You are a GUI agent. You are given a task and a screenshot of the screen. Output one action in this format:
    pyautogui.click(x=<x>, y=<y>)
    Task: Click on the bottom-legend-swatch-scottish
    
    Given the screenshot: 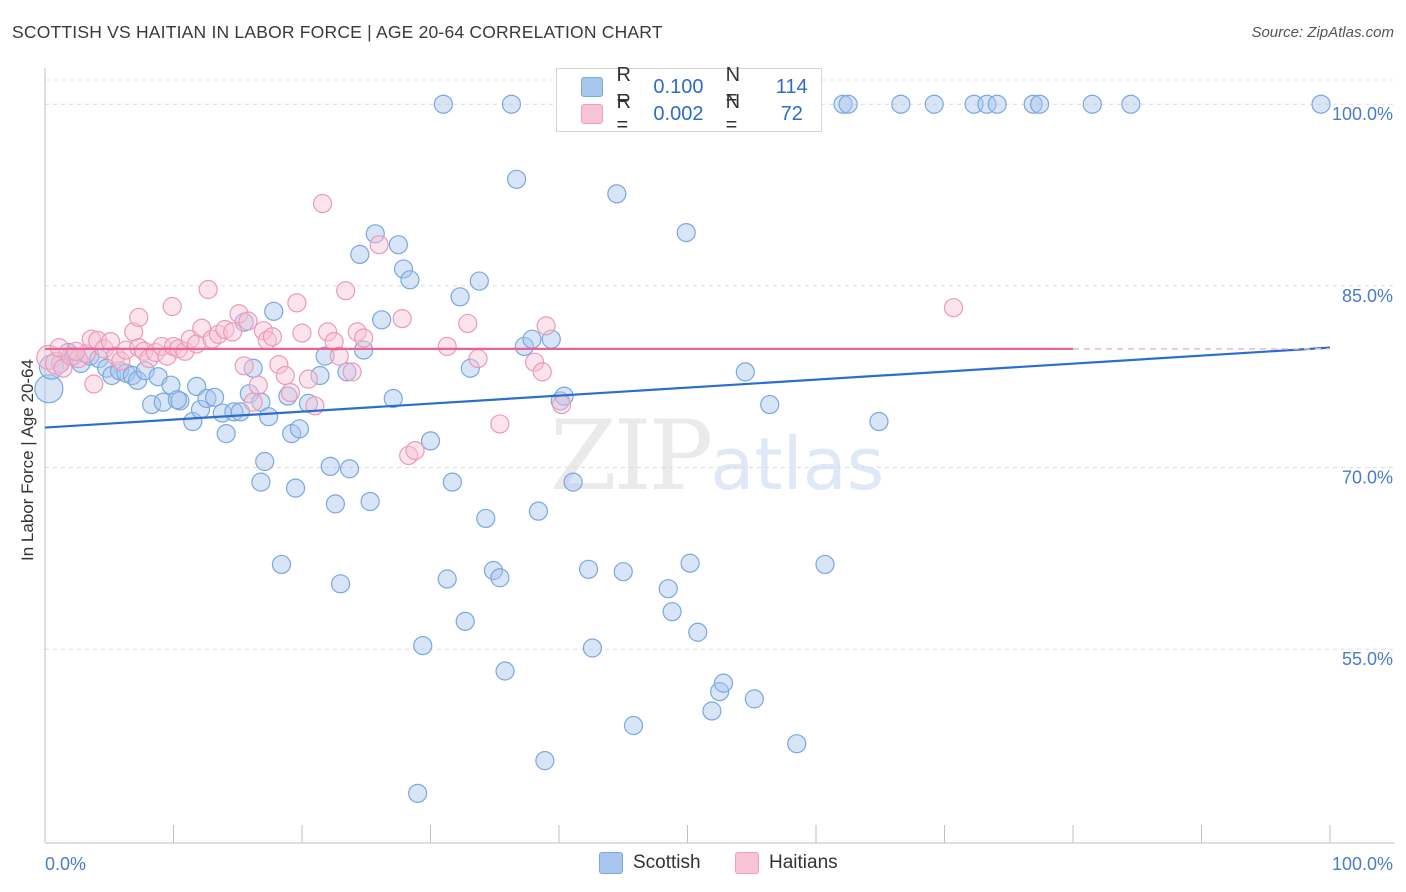 What is the action you would take?
    pyautogui.click(x=611, y=863)
    